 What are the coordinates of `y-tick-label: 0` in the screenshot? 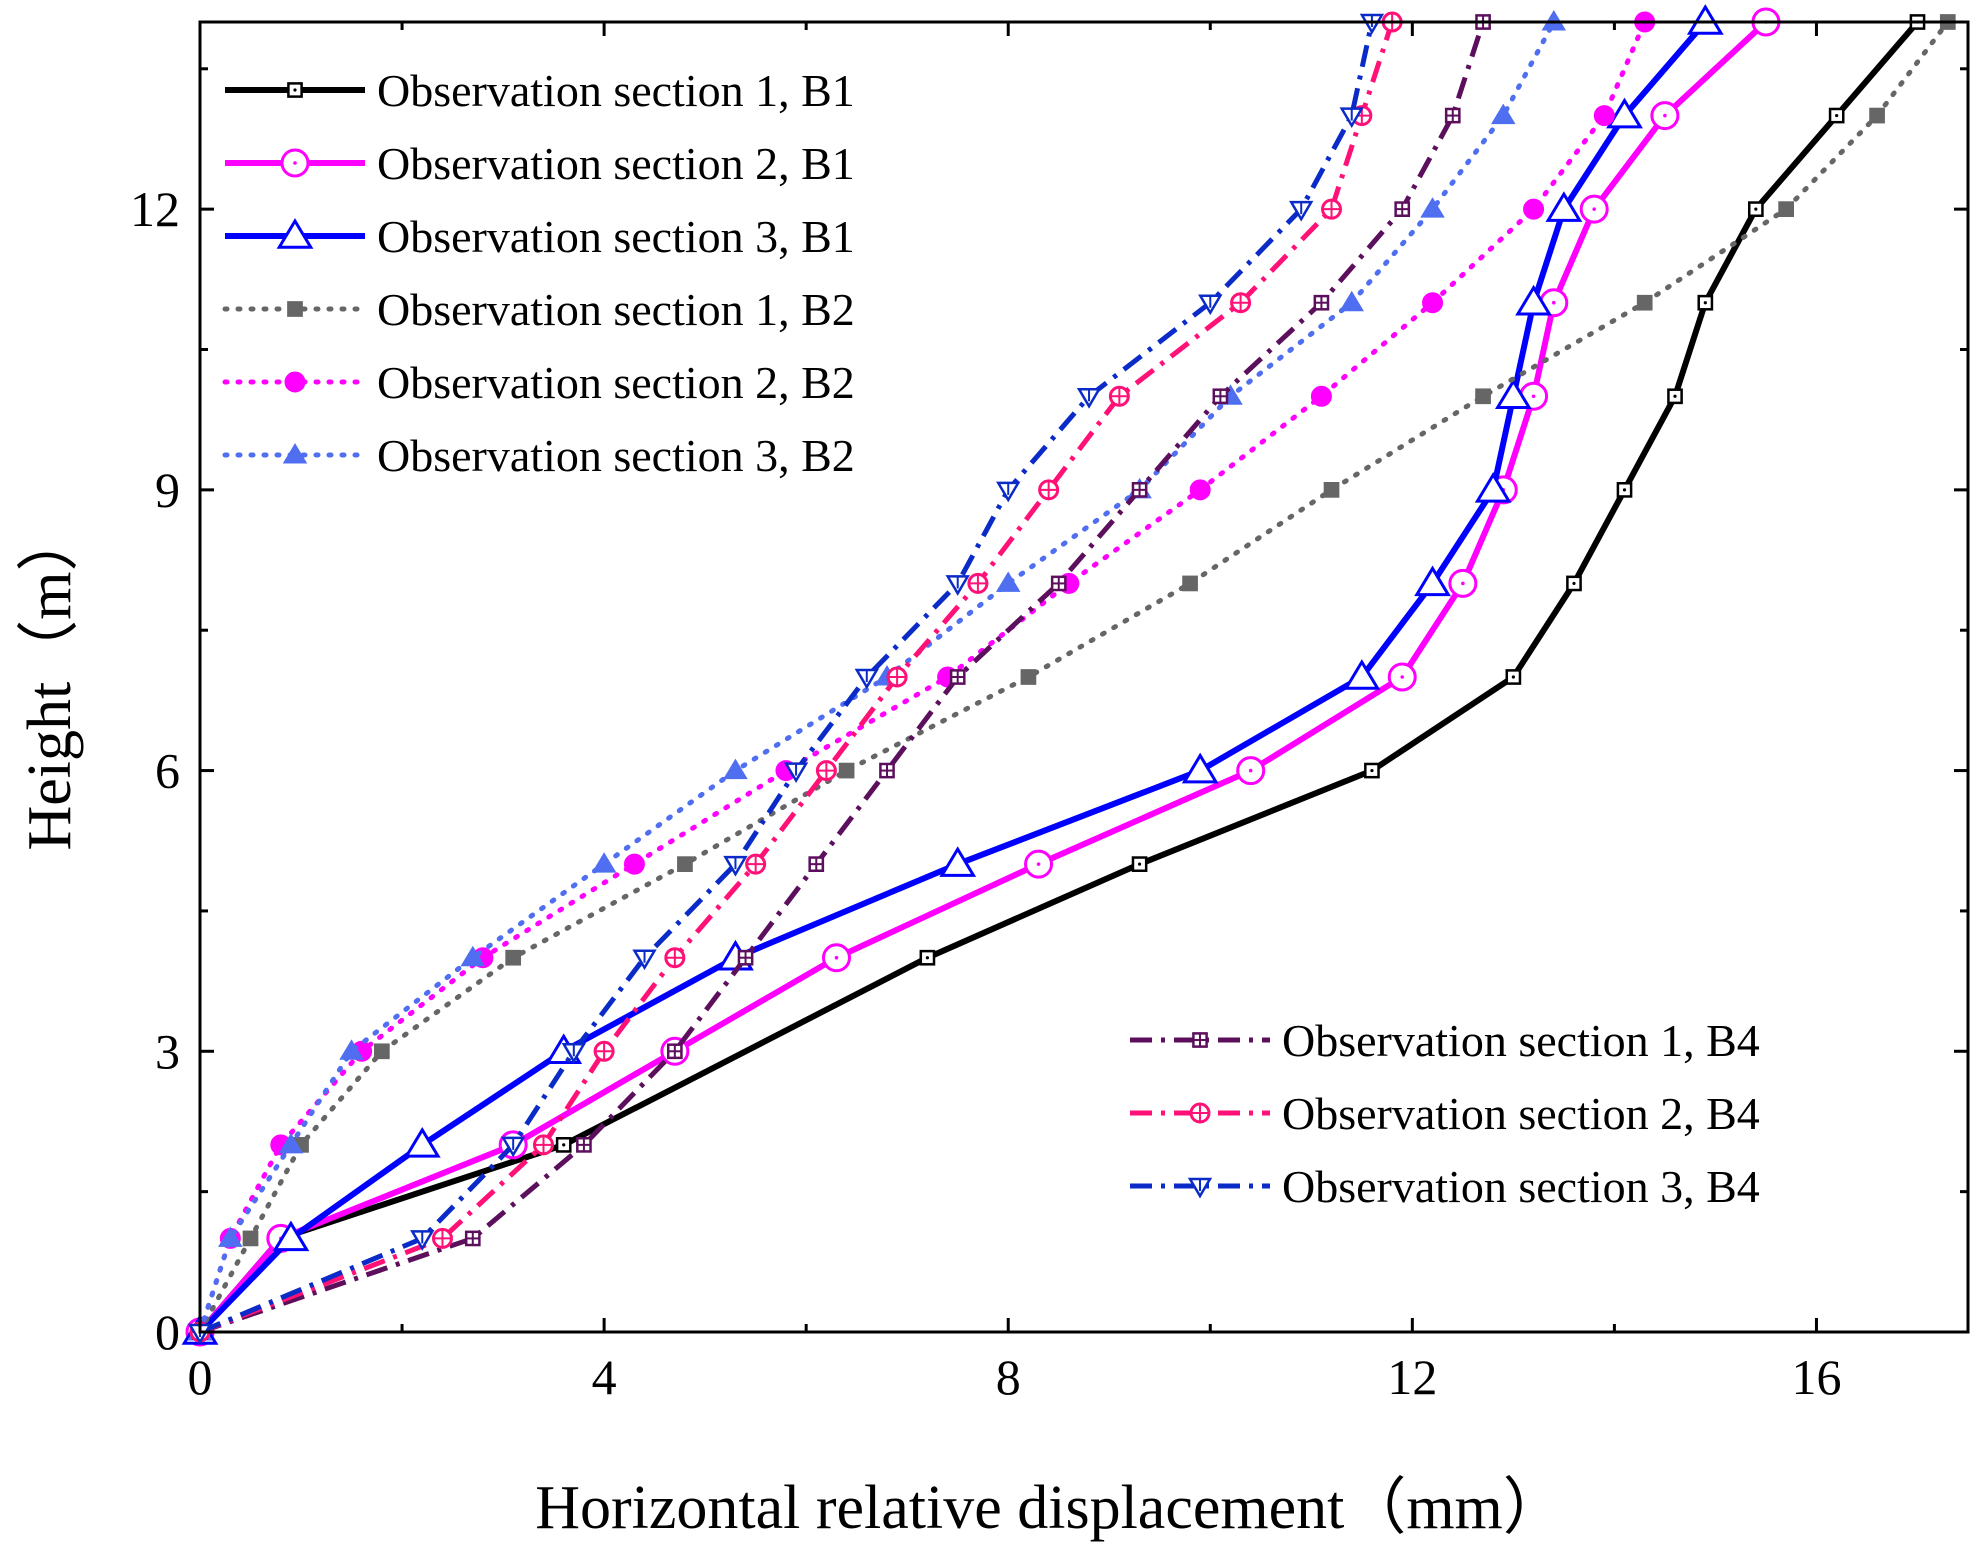 It's located at (167, 1332).